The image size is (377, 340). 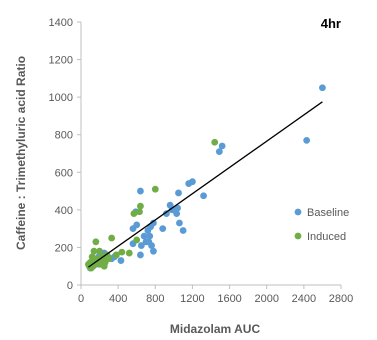 I want to click on x-tick-label: 2000, so click(x=266, y=299).